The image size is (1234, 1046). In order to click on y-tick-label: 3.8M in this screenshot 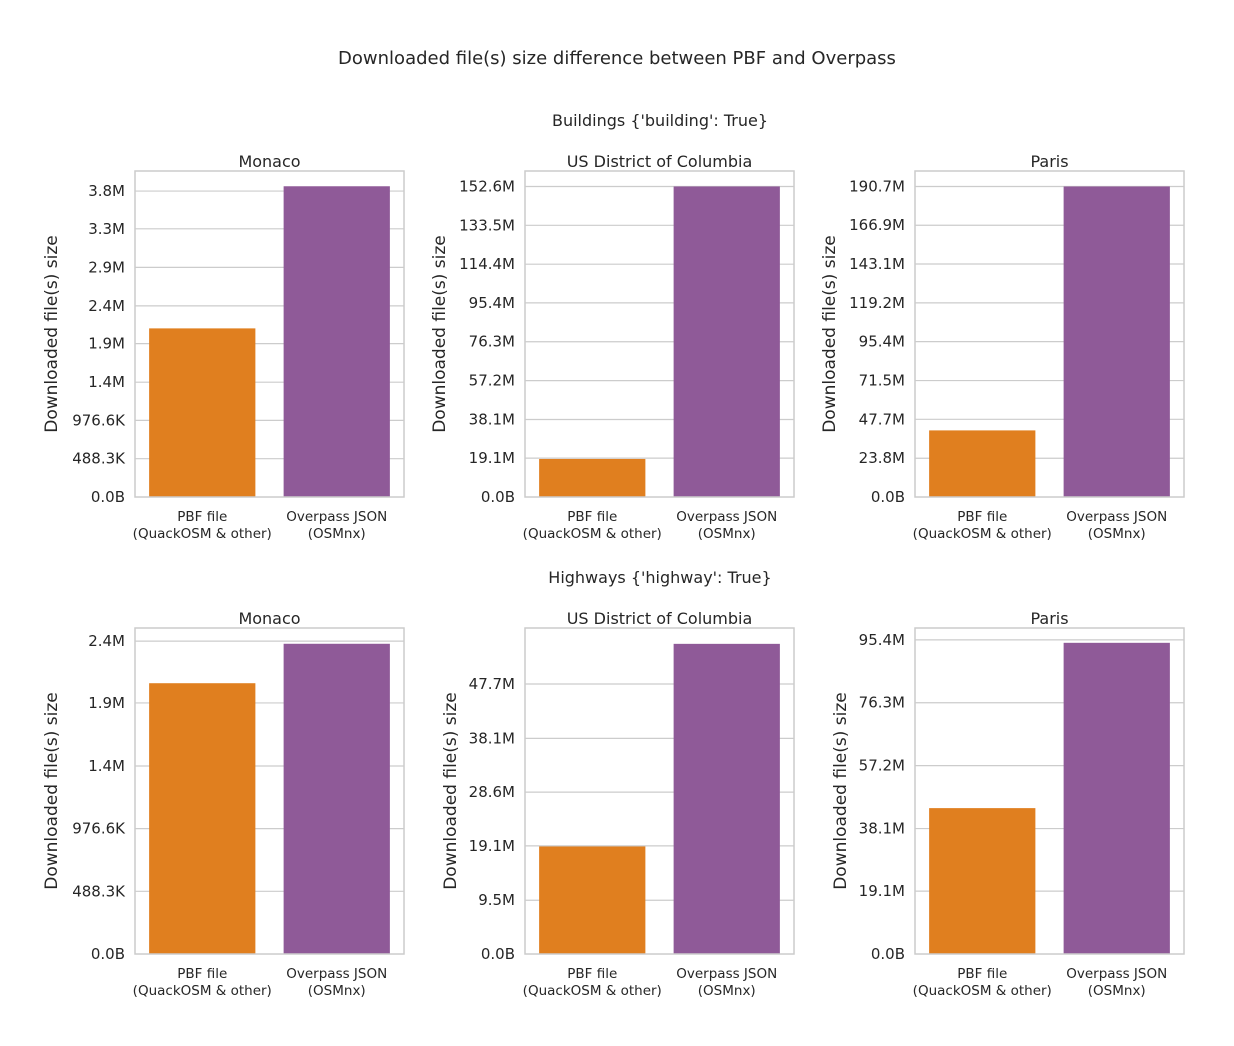, I will do `click(106, 191)`.